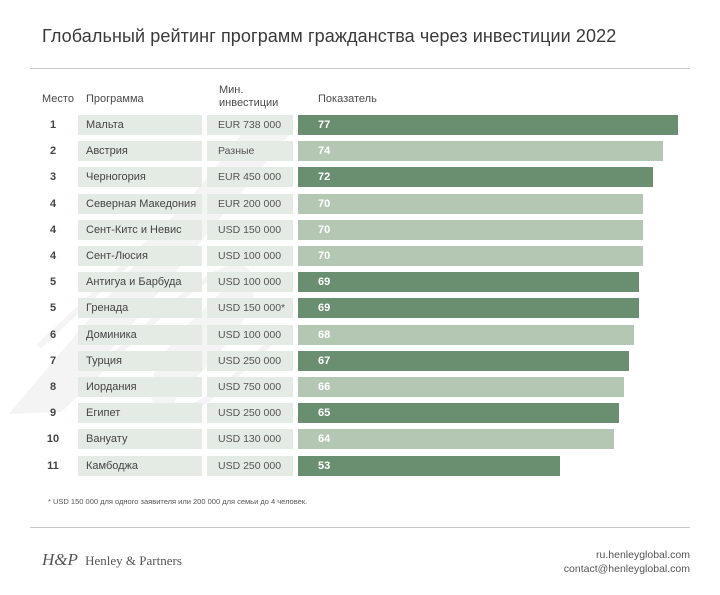  What do you see at coordinates (324, 413) in the screenshot?
I see `score-value-label: 65` at bounding box center [324, 413].